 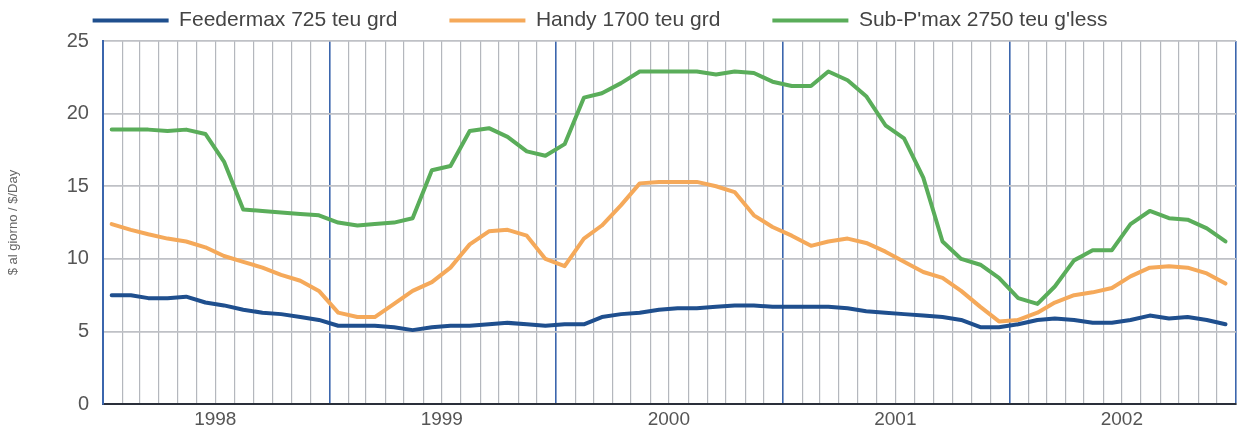 What do you see at coordinates (13, 222) in the screenshot?
I see `y-axis-title: $ al giorno / $/Day` at bounding box center [13, 222].